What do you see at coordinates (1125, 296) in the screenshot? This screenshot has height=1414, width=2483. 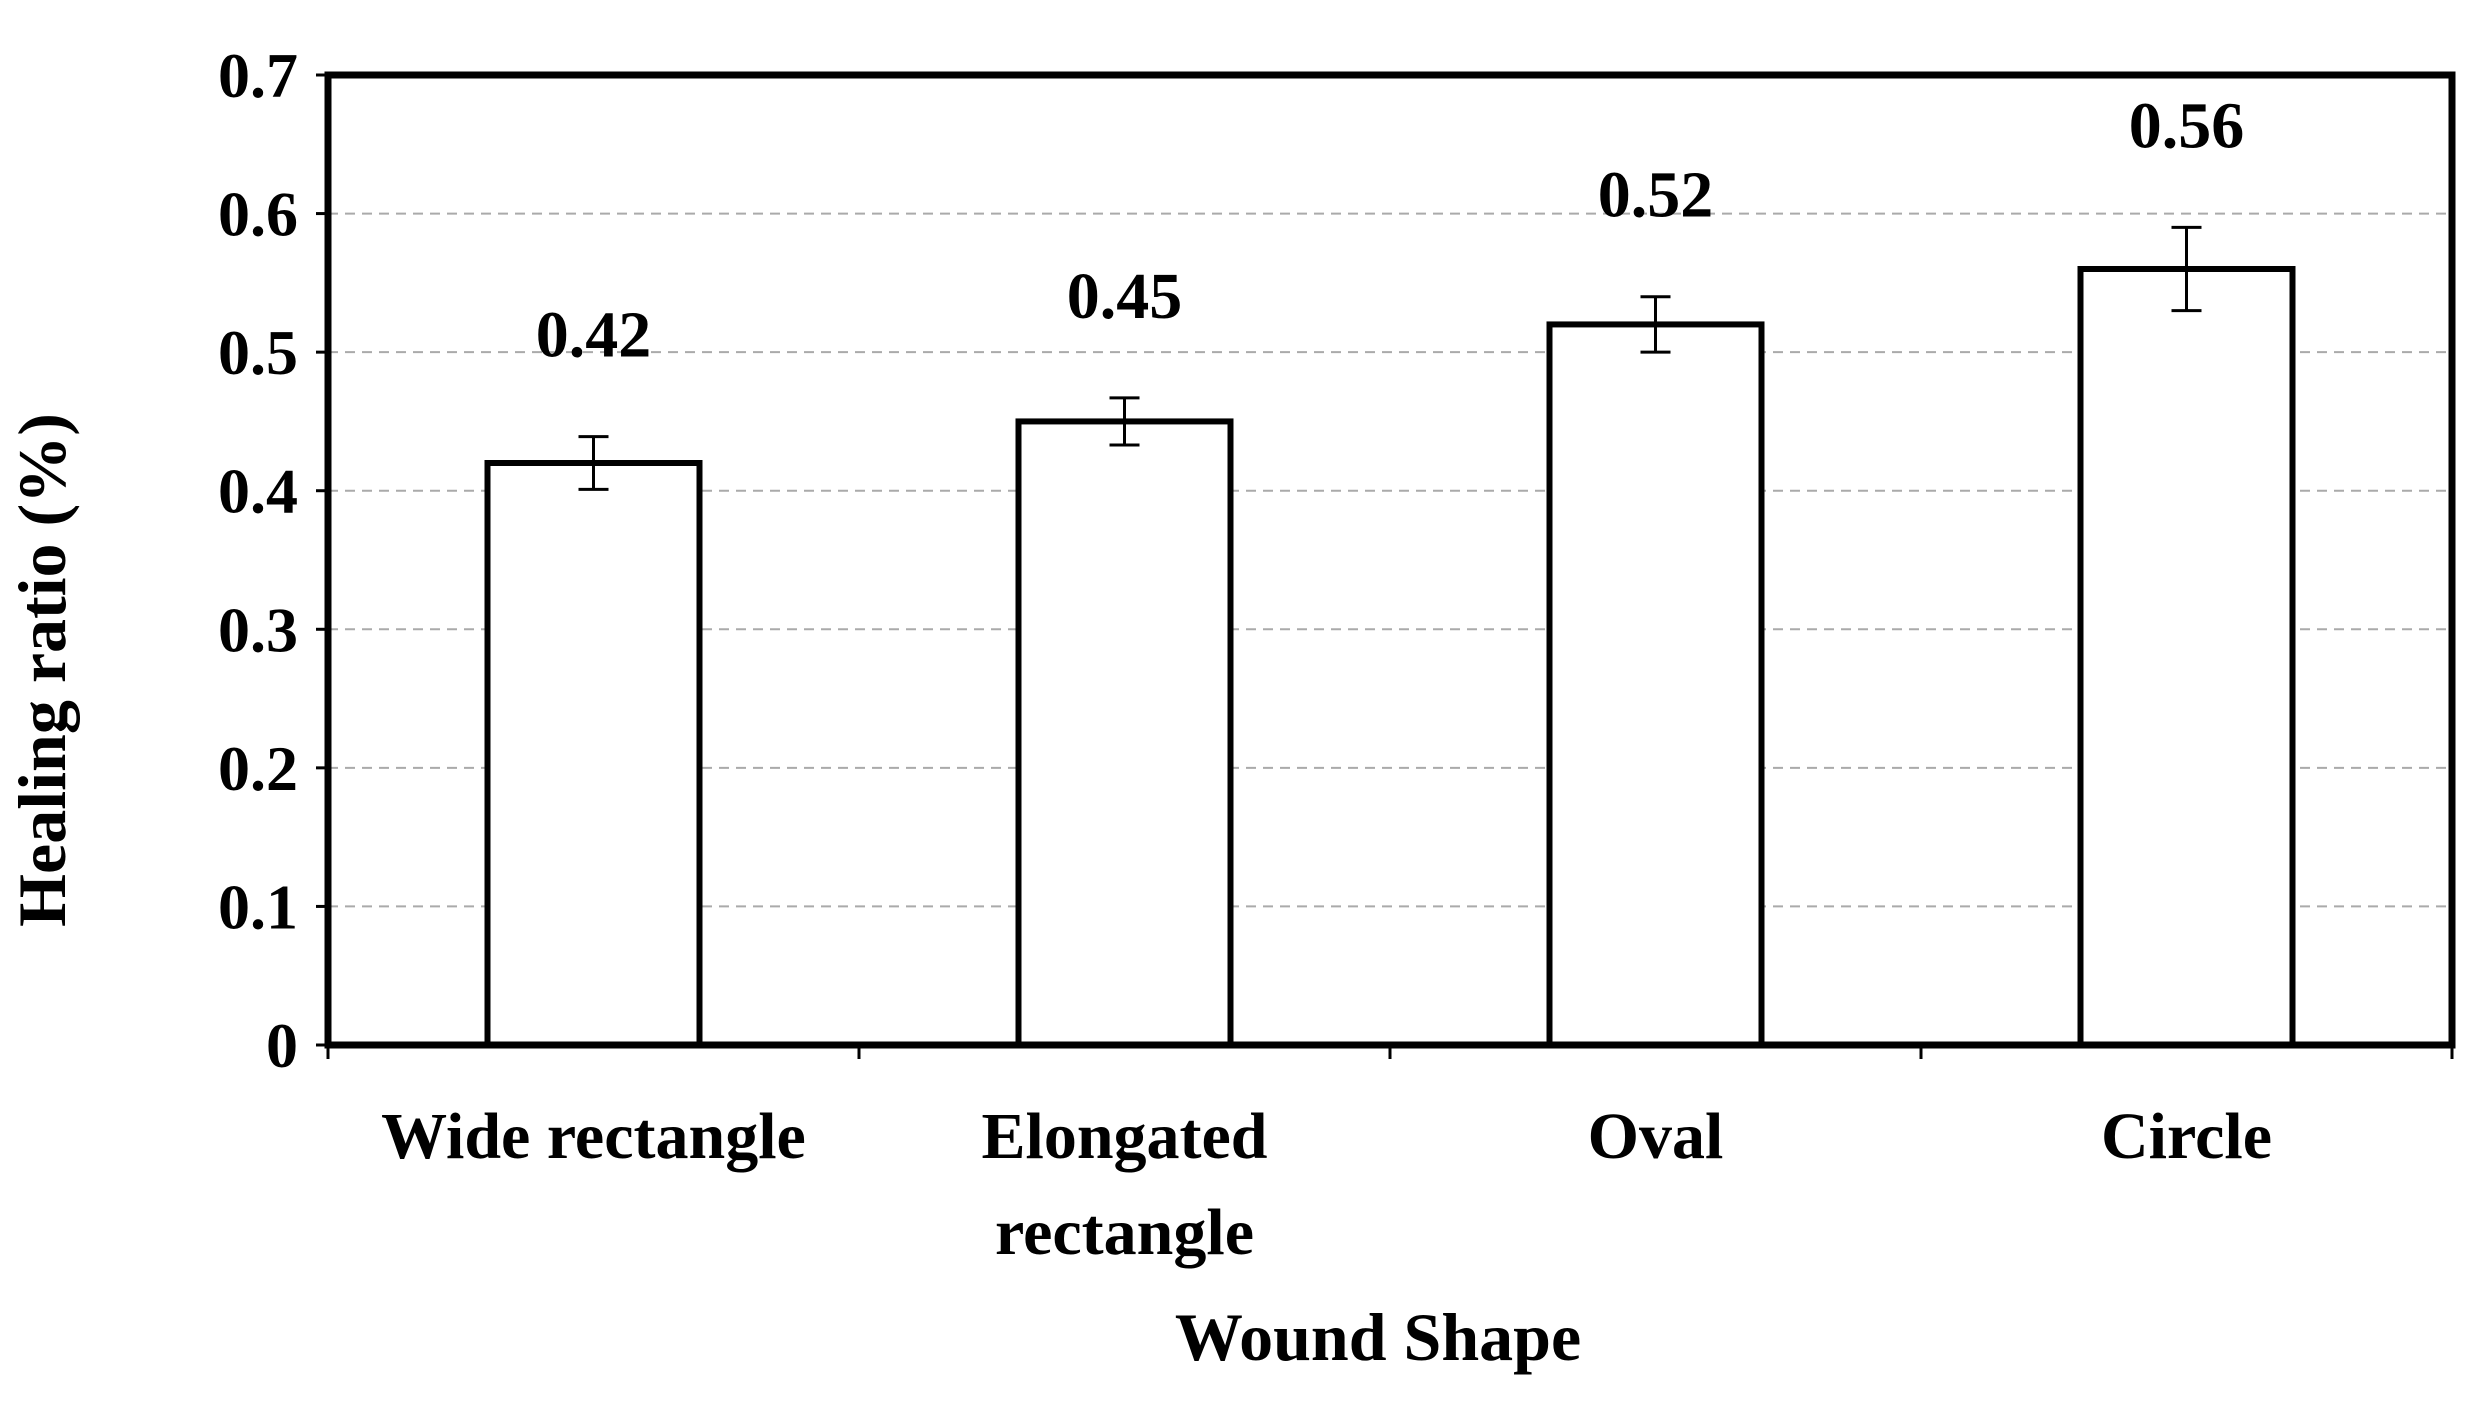 I see `data-label: 0.45` at bounding box center [1125, 296].